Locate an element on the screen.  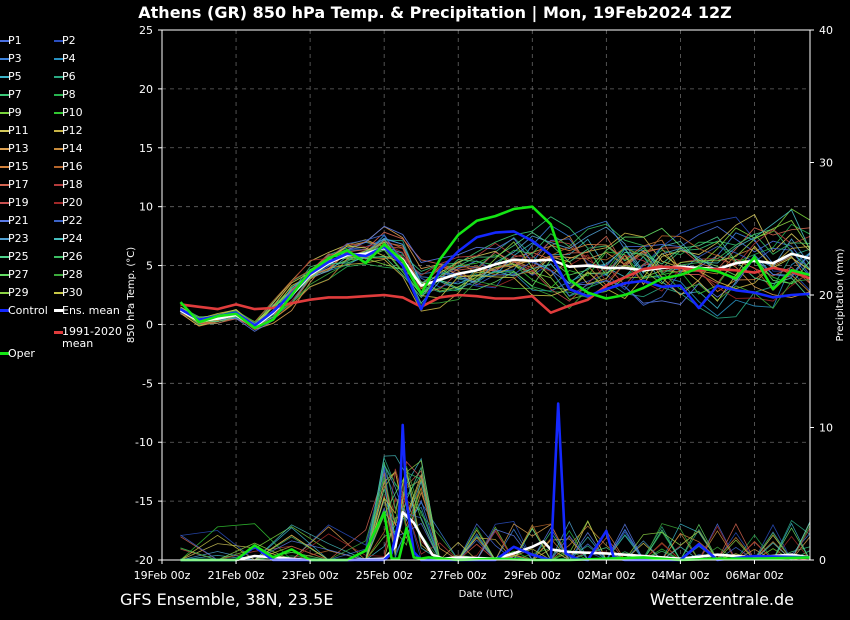
y-tick-label: 25 is located at coordinates (146, 30).